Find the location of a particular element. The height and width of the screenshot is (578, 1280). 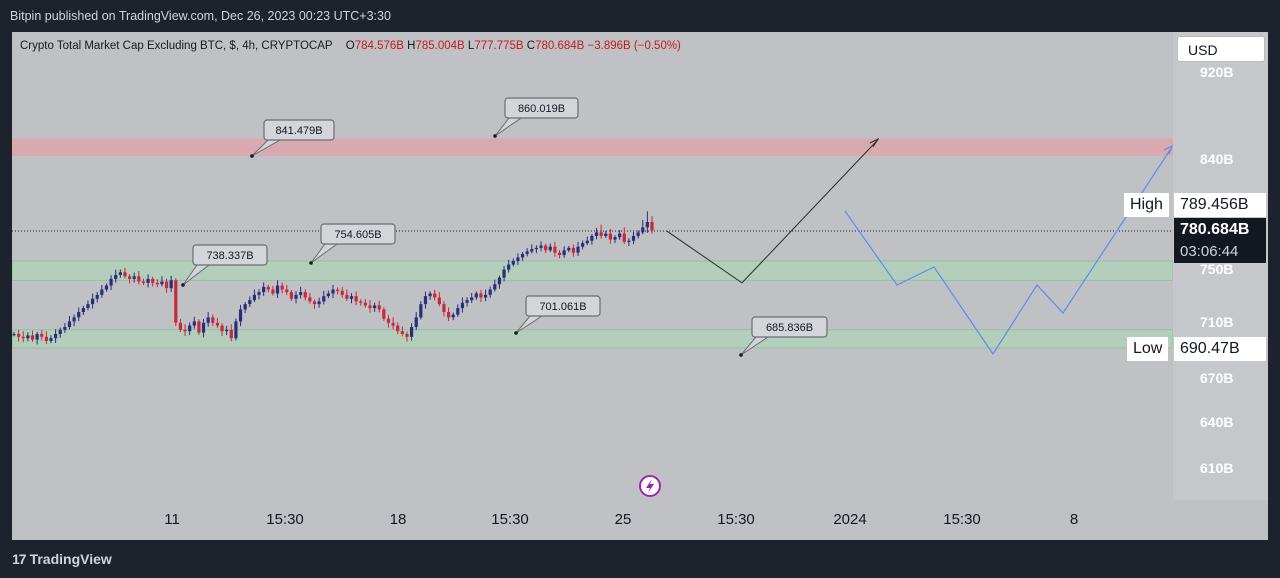

price-callout: 738.337B is located at coordinates (224, 265).